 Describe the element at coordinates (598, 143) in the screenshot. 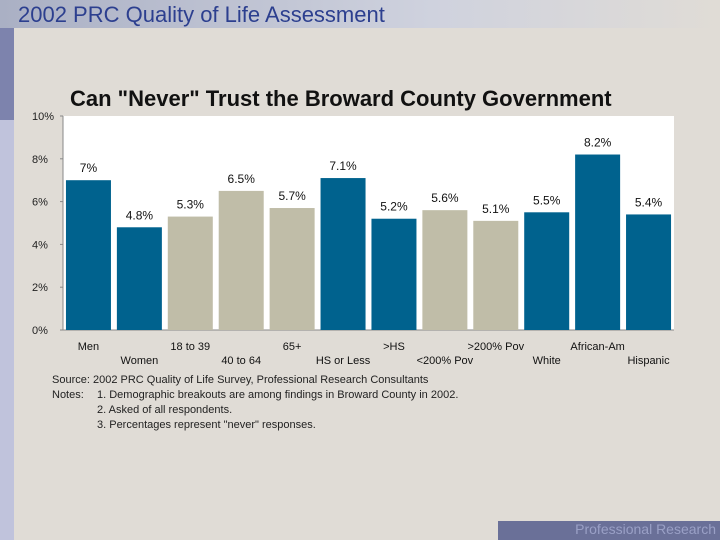

I see `bar-value-label: 8.2%` at that location.